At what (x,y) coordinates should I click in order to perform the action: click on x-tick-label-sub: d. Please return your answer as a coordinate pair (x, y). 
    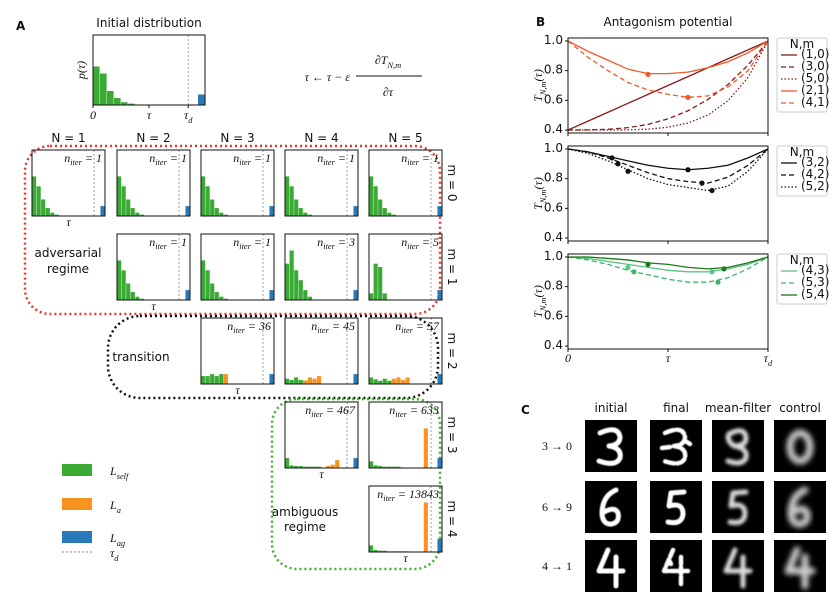
    Looking at the image, I should click on (770, 363).